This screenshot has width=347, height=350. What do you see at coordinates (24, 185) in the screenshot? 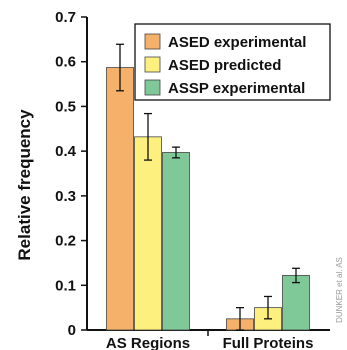
I see `y-axis-title: Relative frequency` at bounding box center [24, 185].